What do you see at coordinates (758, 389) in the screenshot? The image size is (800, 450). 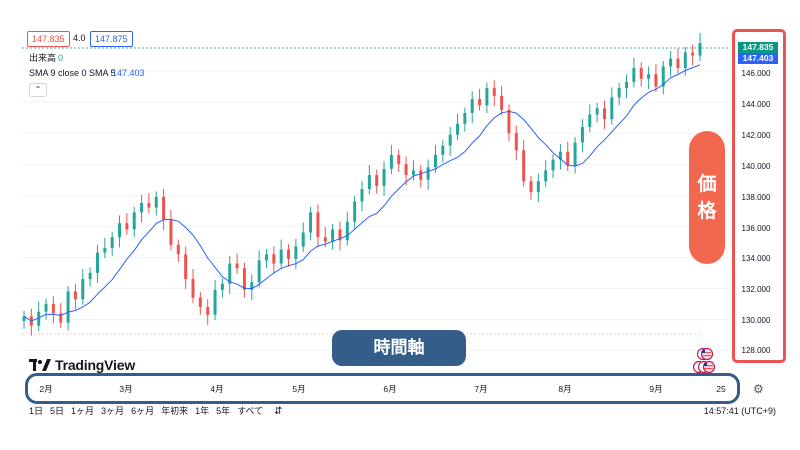 I see `settings-gear-icon: ⚙` at bounding box center [758, 389].